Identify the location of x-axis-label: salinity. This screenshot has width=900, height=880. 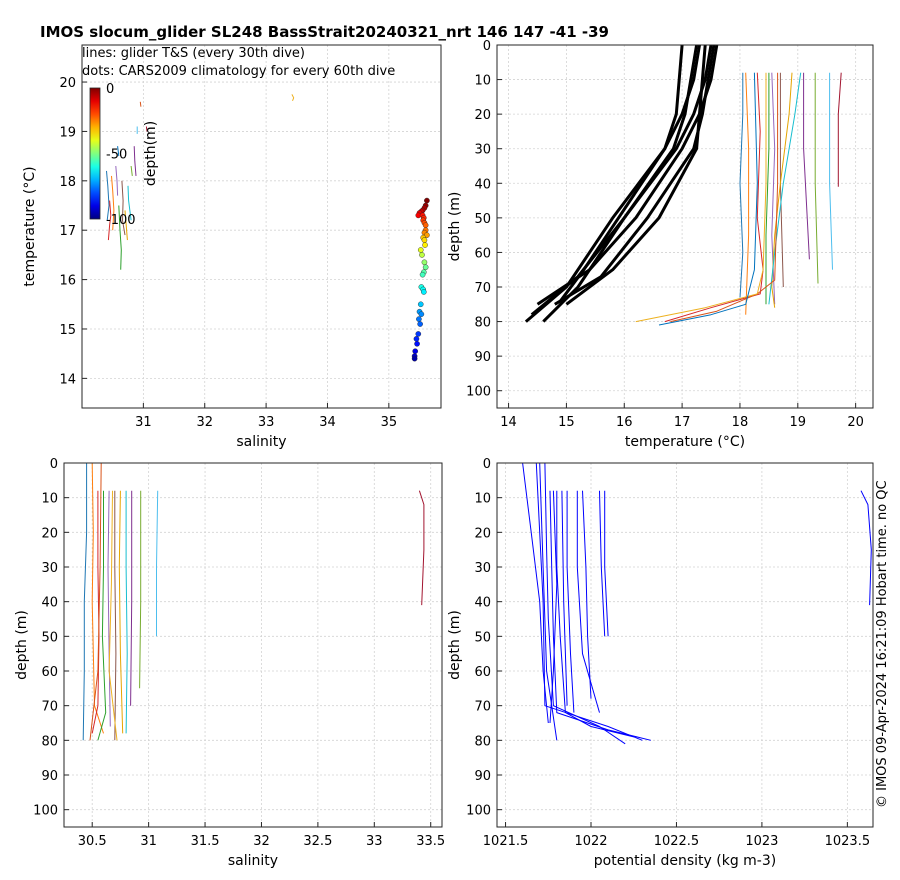
(253, 861).